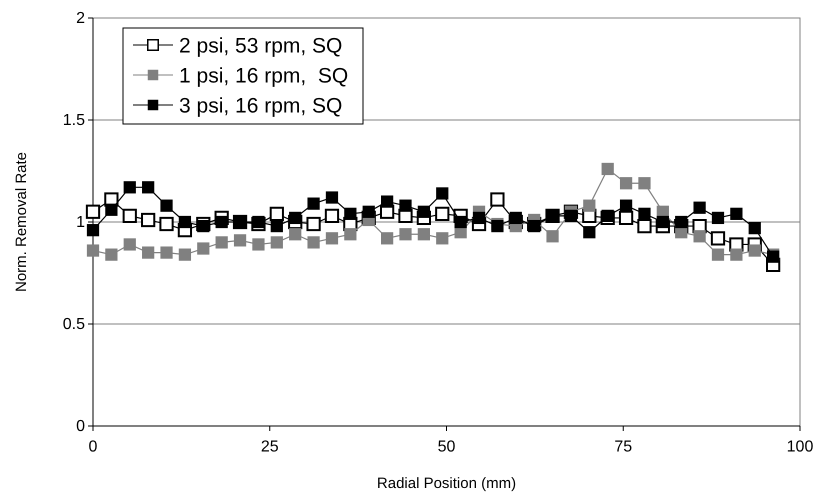 The image size is (831, 498). What do you see at coordinates (81, 19) in the screenshot?
I see `y-tick-label: 2` at bounding box center [81, 19].